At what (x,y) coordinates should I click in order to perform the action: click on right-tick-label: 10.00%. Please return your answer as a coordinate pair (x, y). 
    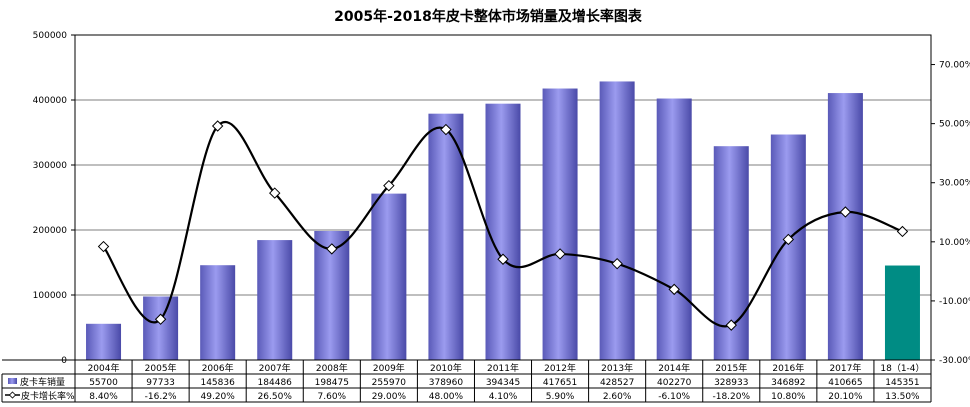
    Looking at the image, I should click on (954, 243).